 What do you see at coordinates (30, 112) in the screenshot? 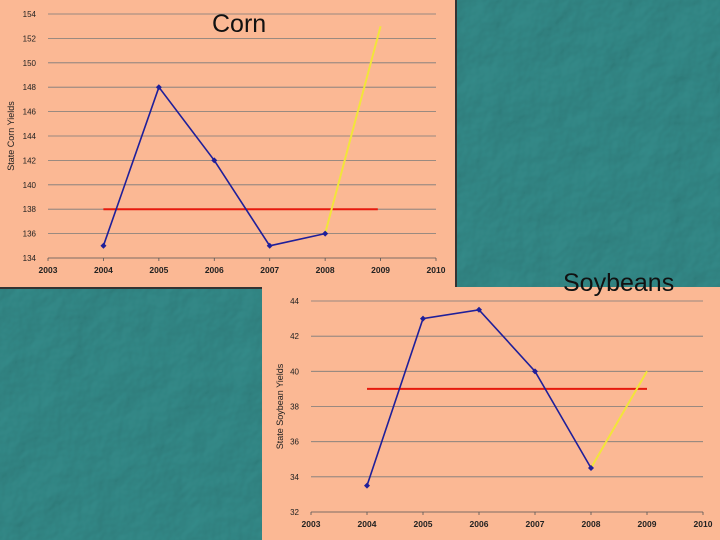
I see `corn-y-tick-label: 146` at bounding box center [30, 112].